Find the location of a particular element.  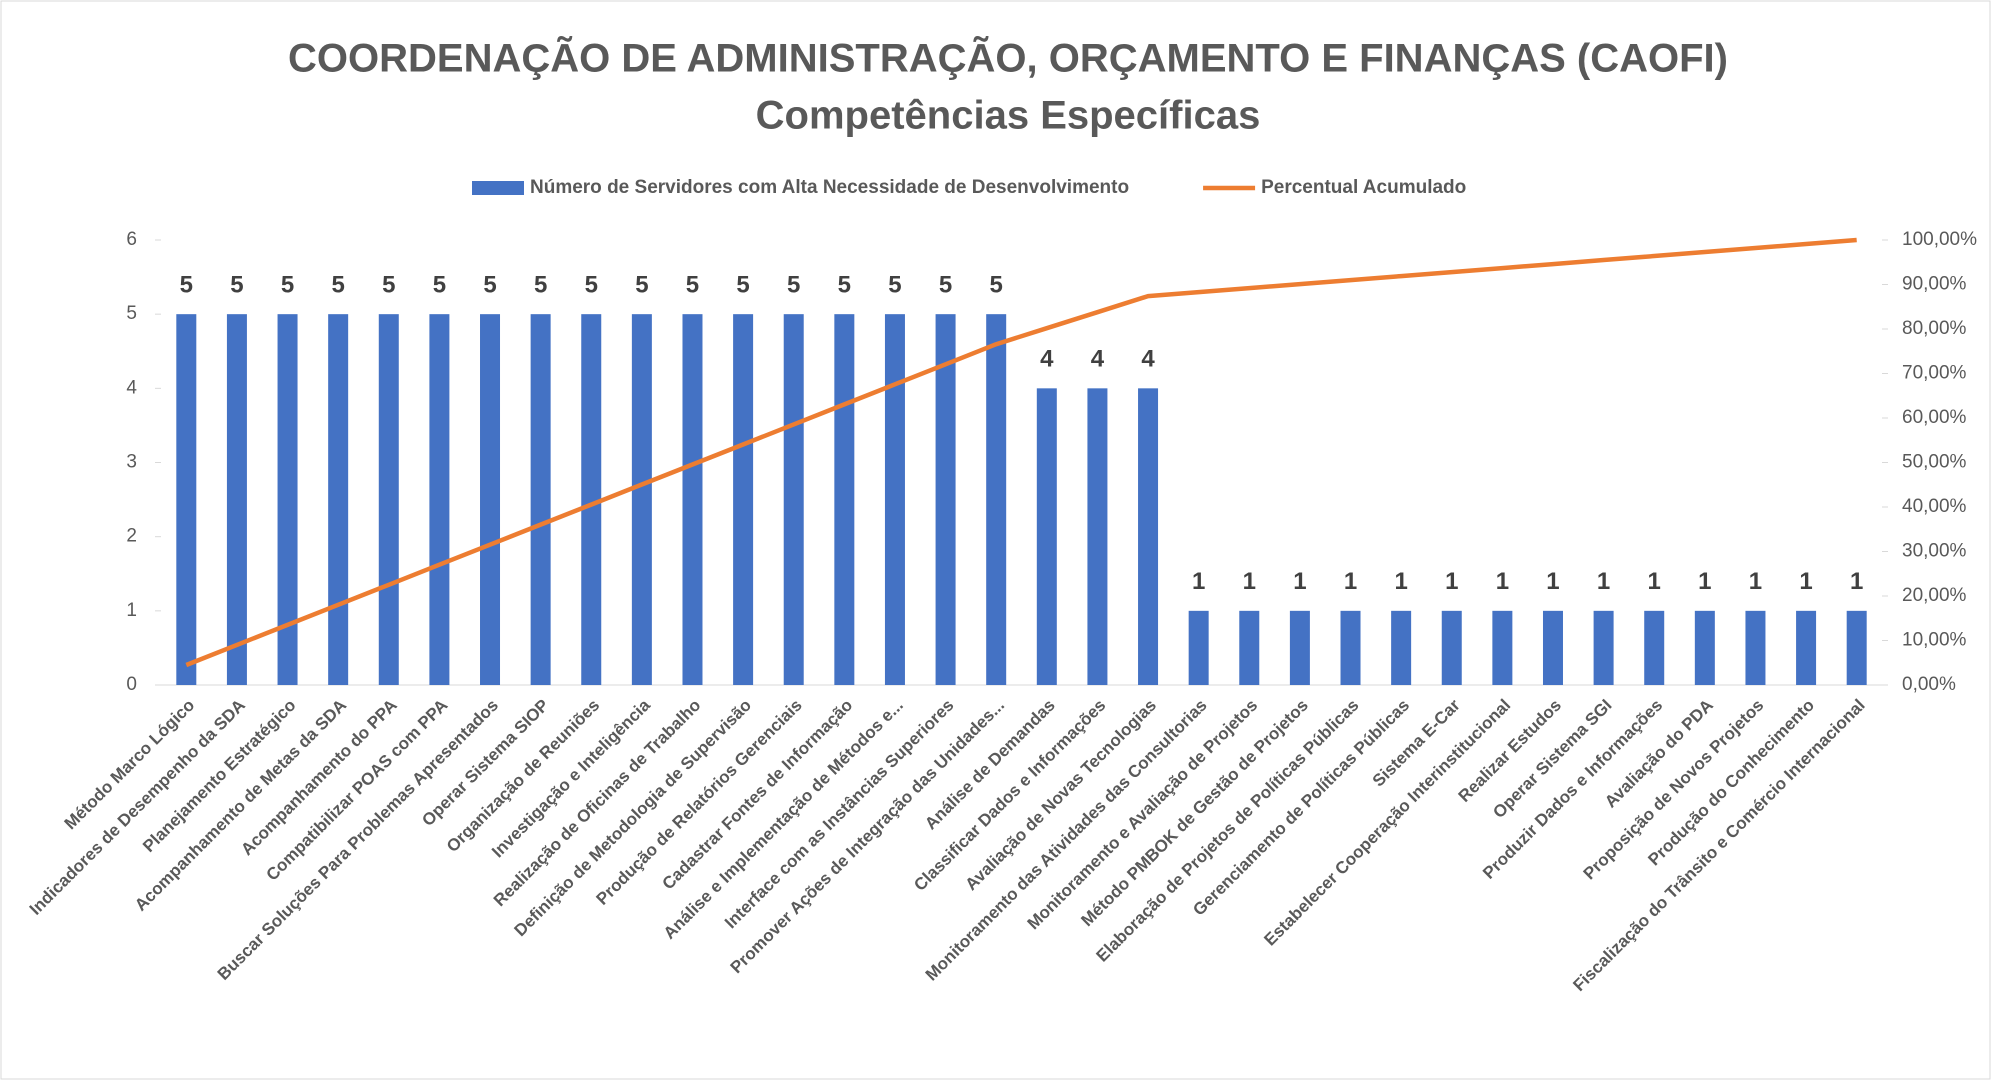

y2-tick-label: 70,00% is located at coordinates (1934, 373).